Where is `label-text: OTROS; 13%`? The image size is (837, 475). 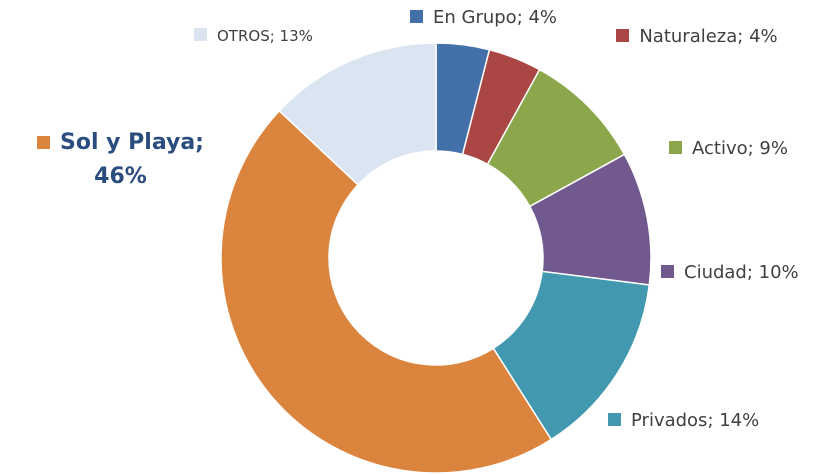
label-text: OTROS; 13% is located at coordinates (265, 36).